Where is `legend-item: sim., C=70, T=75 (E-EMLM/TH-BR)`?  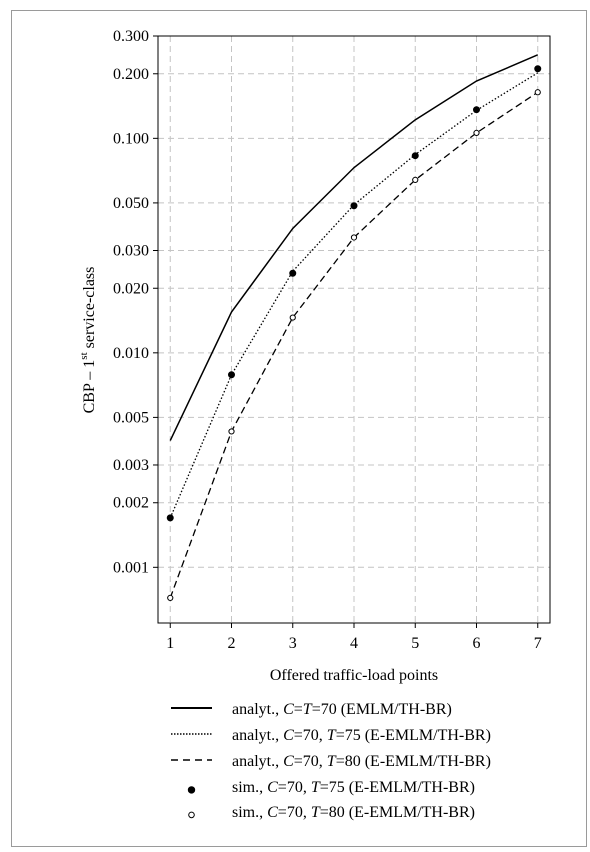
legend-item: sim., C=70, T=75 (E-EMLM/TH-BR) is located at coordinates (331, 787).